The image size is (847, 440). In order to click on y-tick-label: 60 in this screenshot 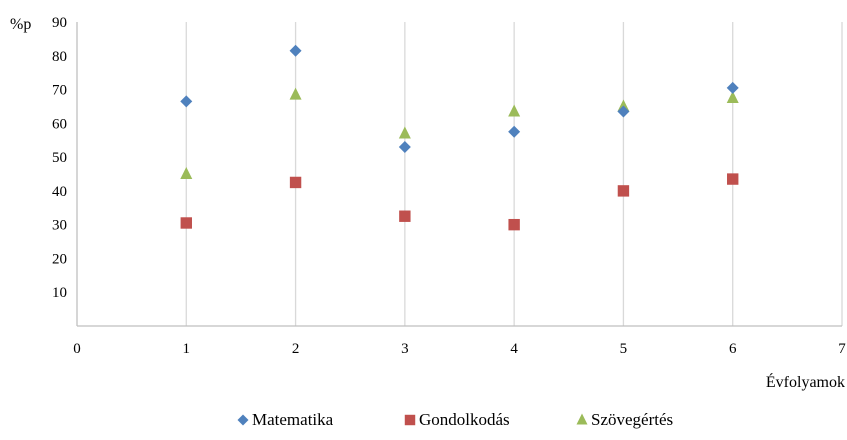, I will do `click(59, 124)`.